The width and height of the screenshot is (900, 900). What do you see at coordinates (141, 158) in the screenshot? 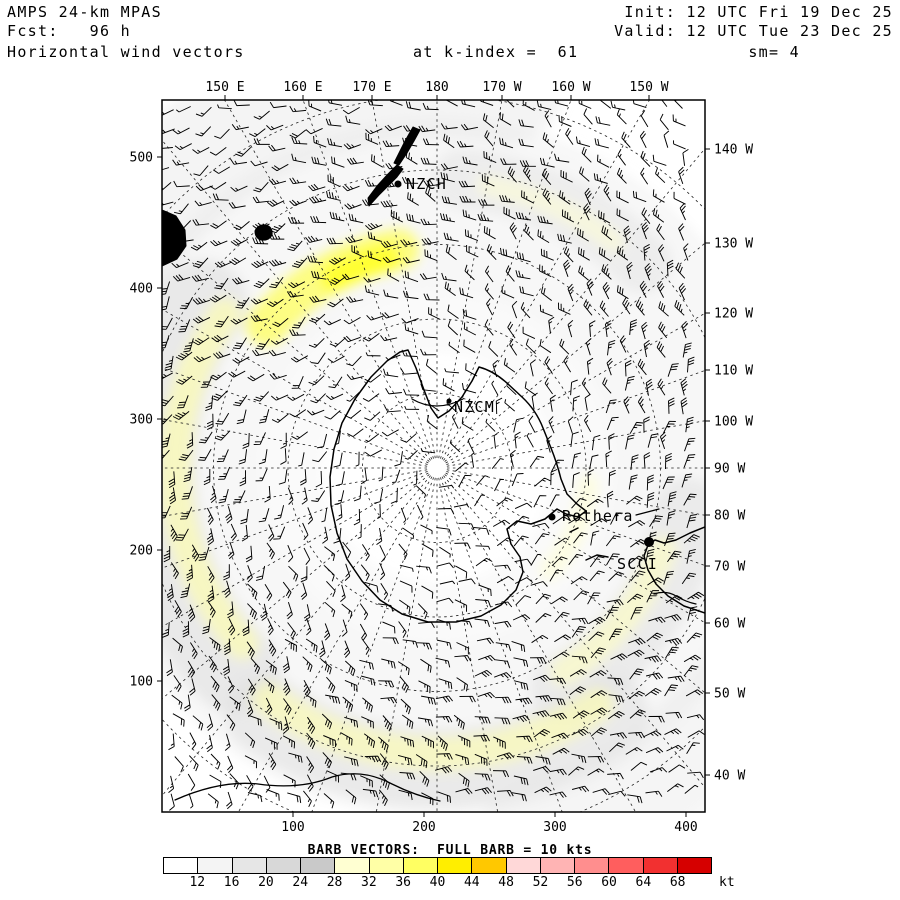
I see `axis-label-left: 500` at bounding box center [141, 158].